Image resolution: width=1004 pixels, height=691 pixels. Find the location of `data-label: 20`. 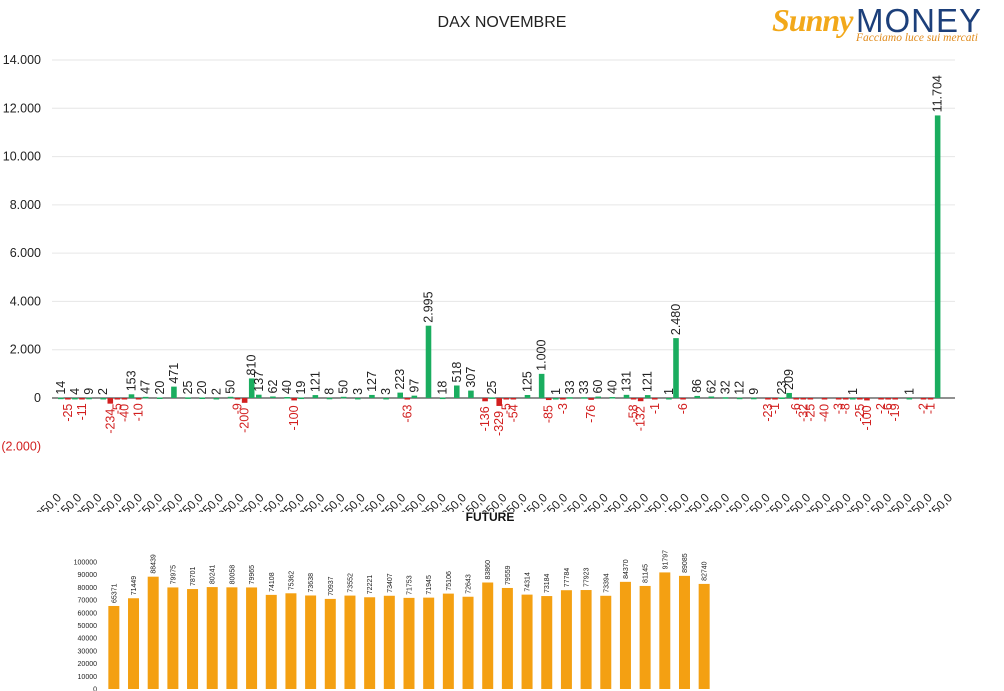

data-label: 20 is located at coordinates (202, 388).